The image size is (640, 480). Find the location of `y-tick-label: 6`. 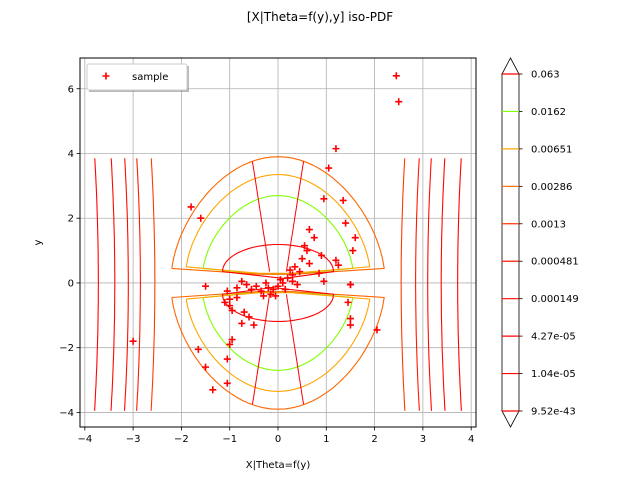

y-tick-label: 6 is located at coordinates (71, 89).